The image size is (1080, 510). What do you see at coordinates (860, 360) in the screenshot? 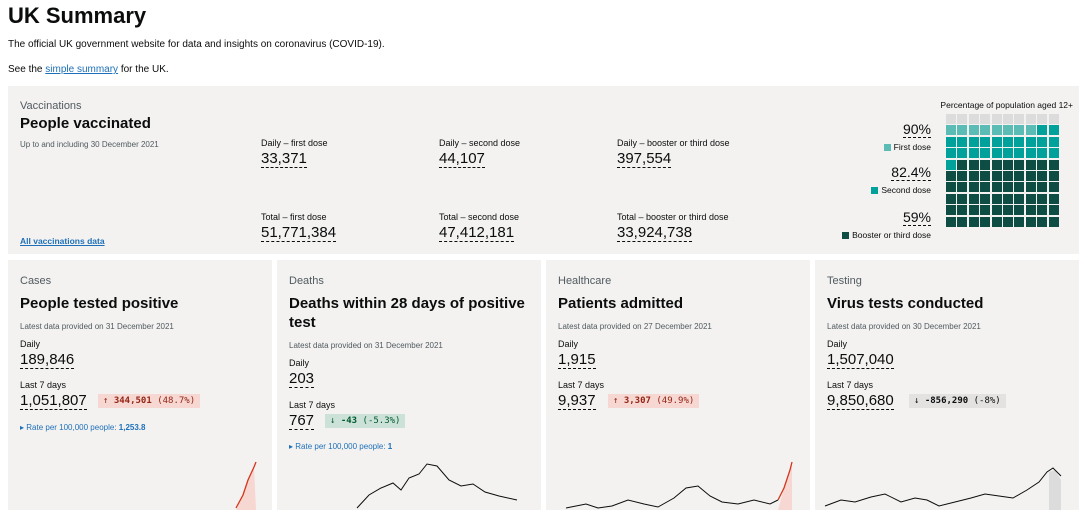
I see `testing-daily-value: 1,507,040` at bounding box center [860, 360].